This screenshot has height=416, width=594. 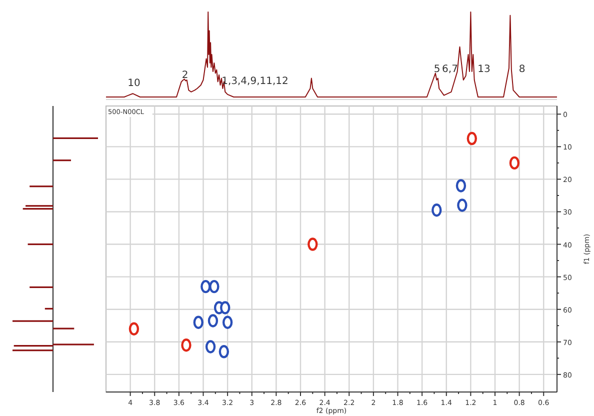 I want to click on annotation: 8, so click(x=522, y=69).